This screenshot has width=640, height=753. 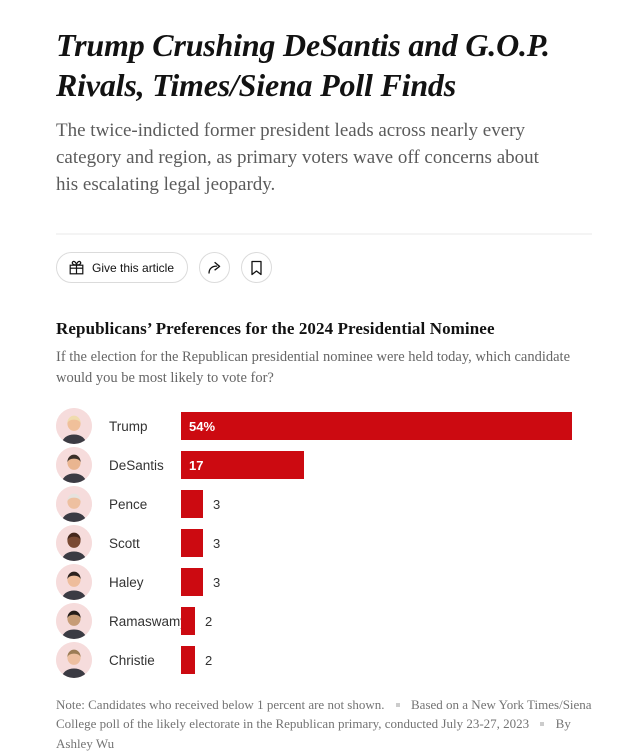 What do you see at coordinates (324, 268) in the screenshot?
I see `article-actions: Give this article` at bounding box center [324, 268].